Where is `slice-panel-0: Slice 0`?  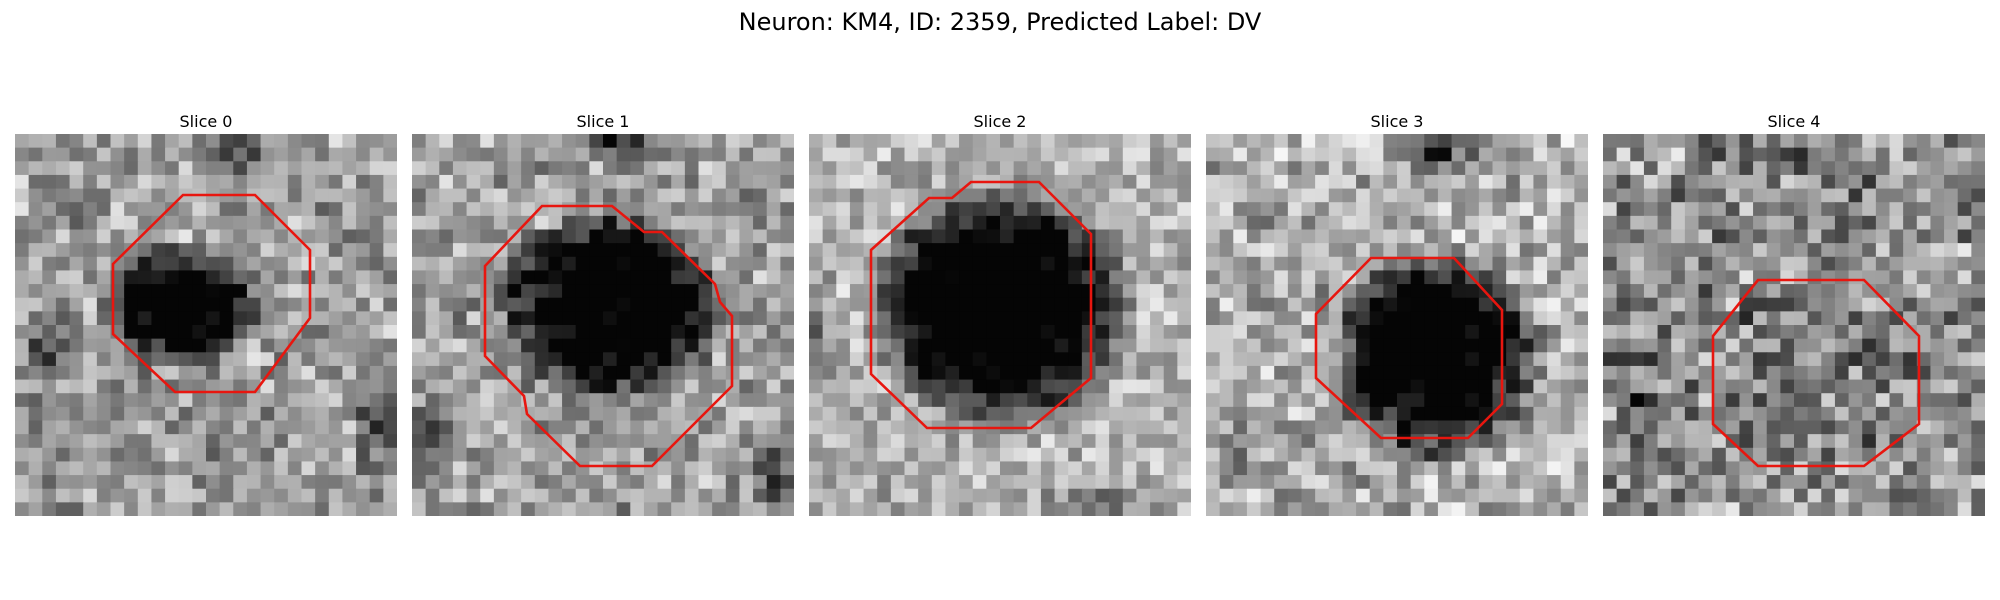
slice-panel-0: Slice 0 is located at coordinates (206, 313).